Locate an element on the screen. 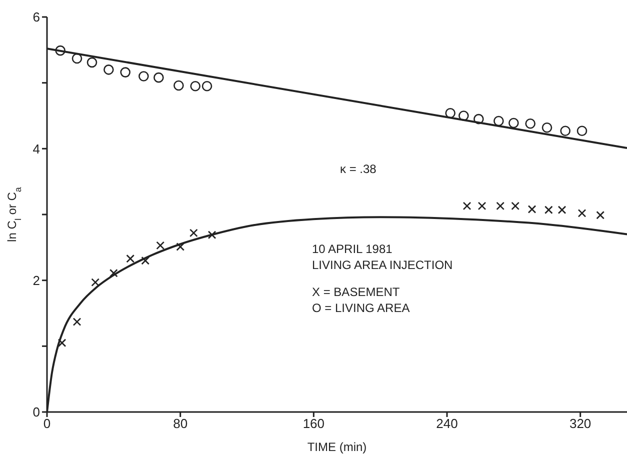 The width and height of the screenshot is (627, 455). y-tick-label: 4 is located at coordinates (36, 148).